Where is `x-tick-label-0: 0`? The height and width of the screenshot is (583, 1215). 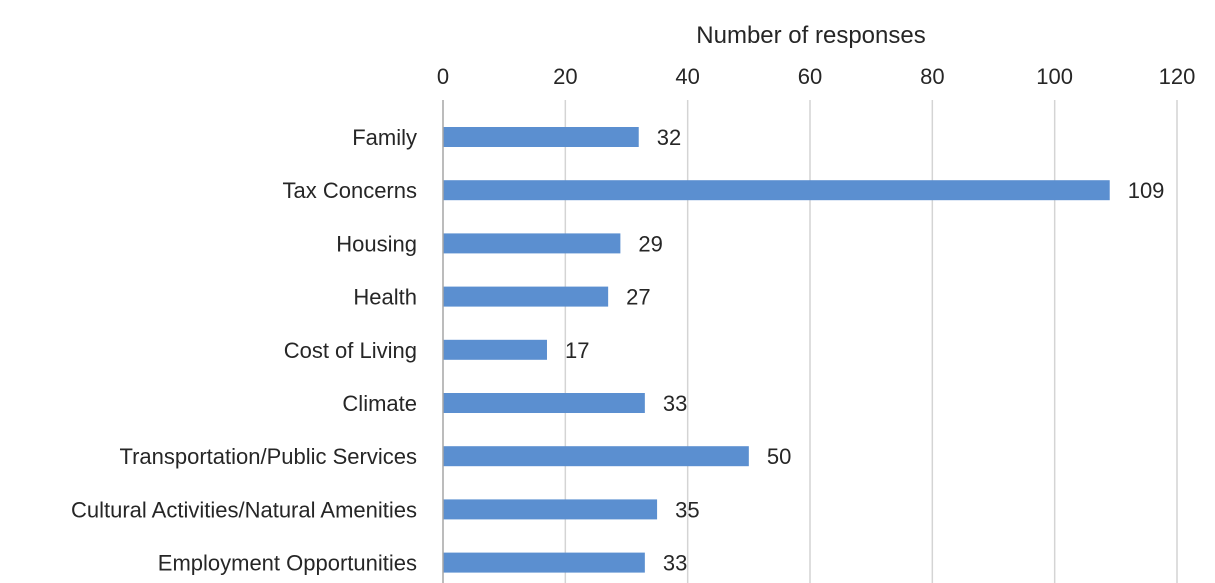
x-tick-label-0: 0 is located at coordinates (443, 76).